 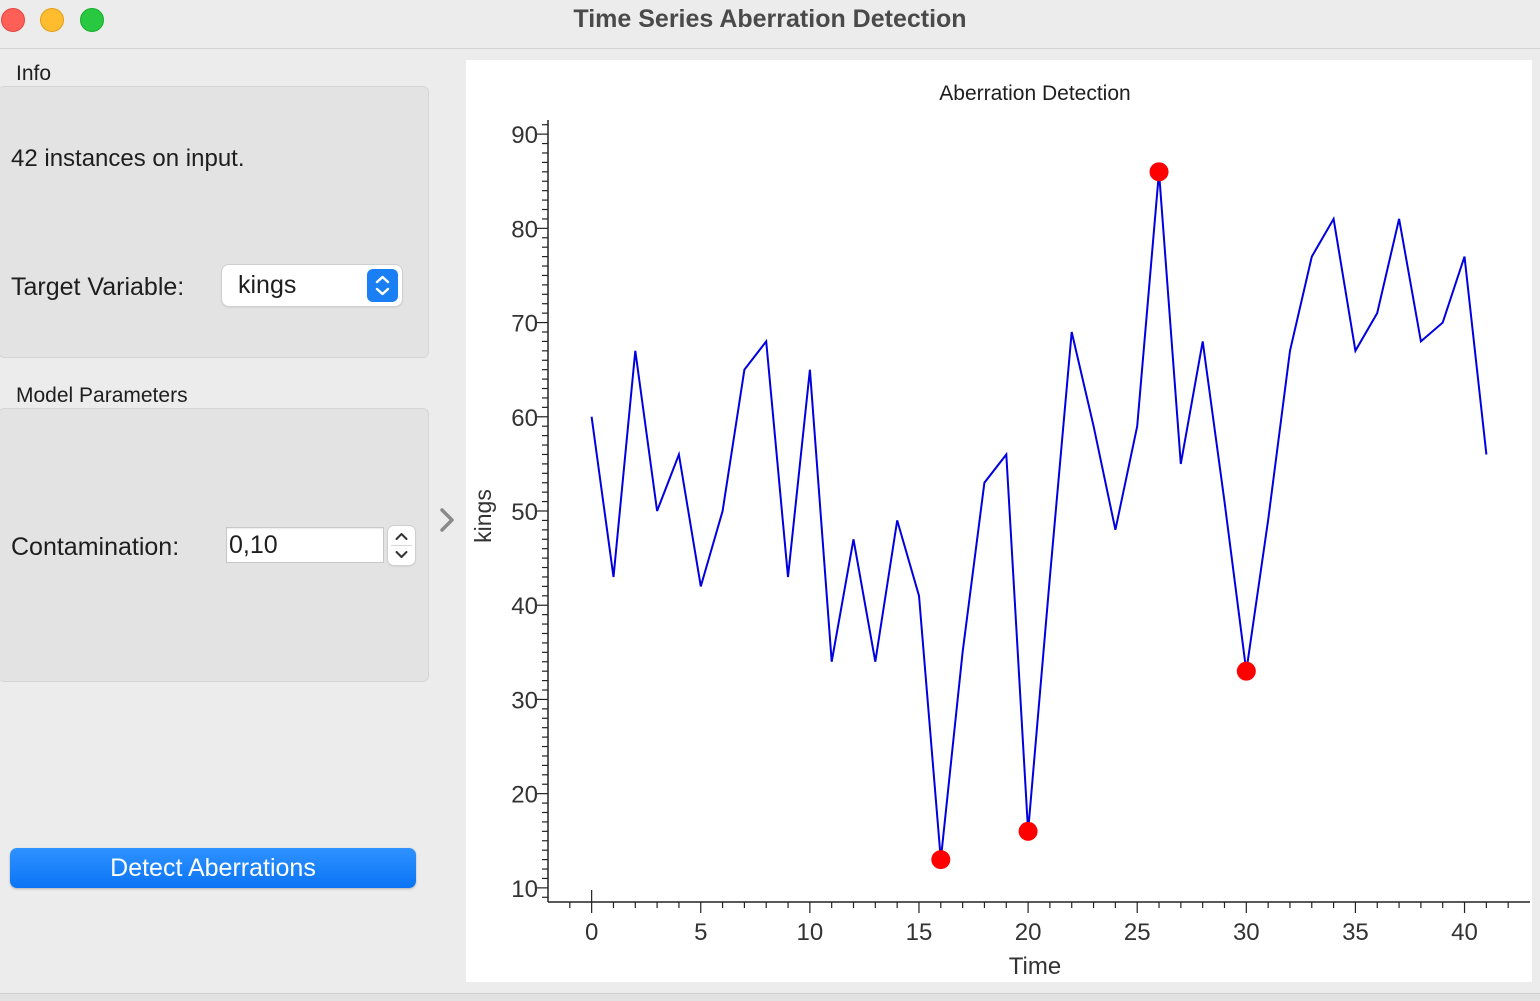 I want to click on stepper-divider, so click(x=401, y=545).